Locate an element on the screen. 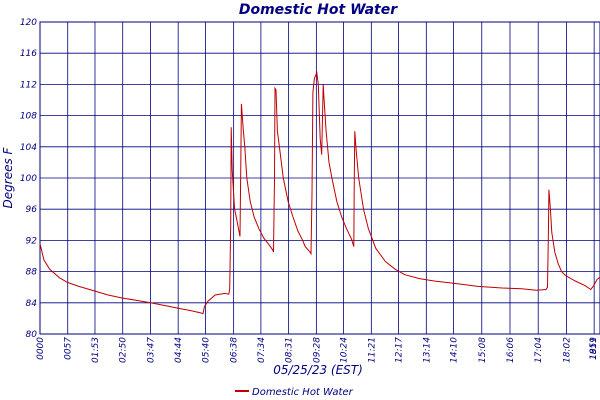 The height and width of the screenshot is (400, 600). y-axis-tick-labels: 80 84 88 92 96 100 104 108 112 116 120 is located at coordinates (28, 179).